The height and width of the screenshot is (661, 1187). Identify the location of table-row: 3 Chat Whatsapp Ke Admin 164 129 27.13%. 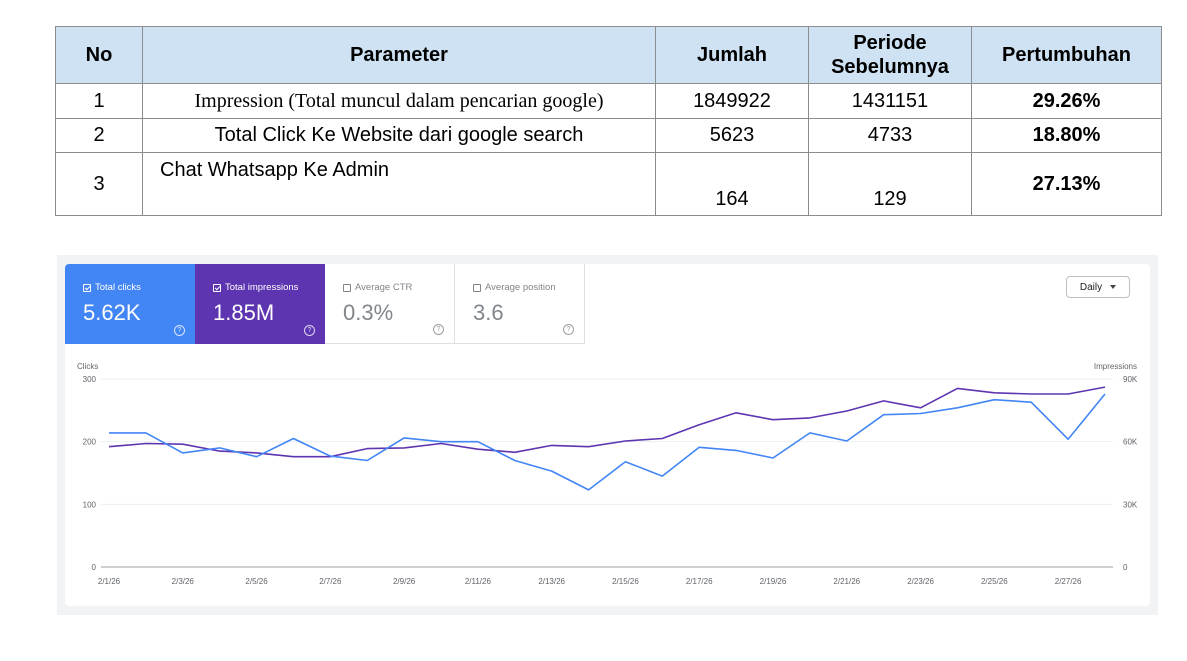
(608, 184).